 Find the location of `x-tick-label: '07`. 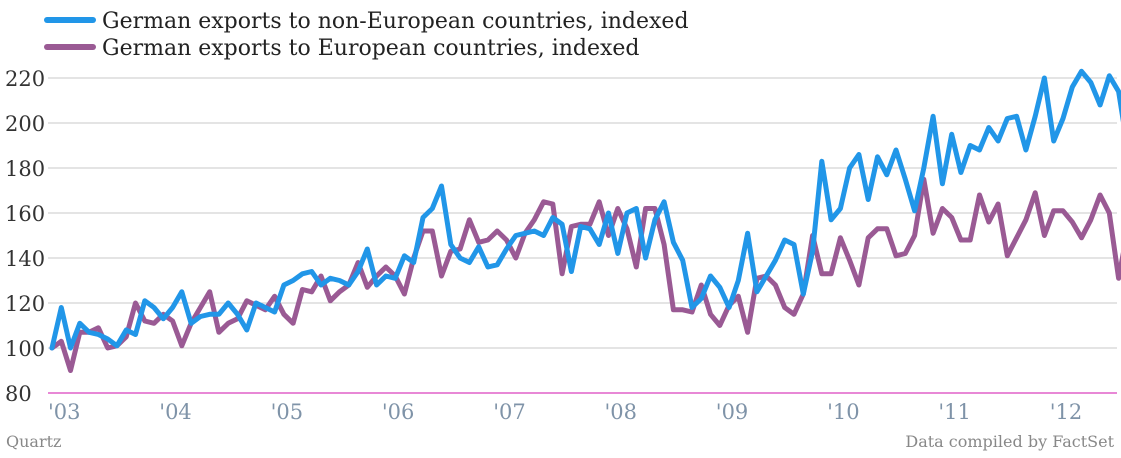

x-tick-label: '07 is located at coordinates (509, 412).